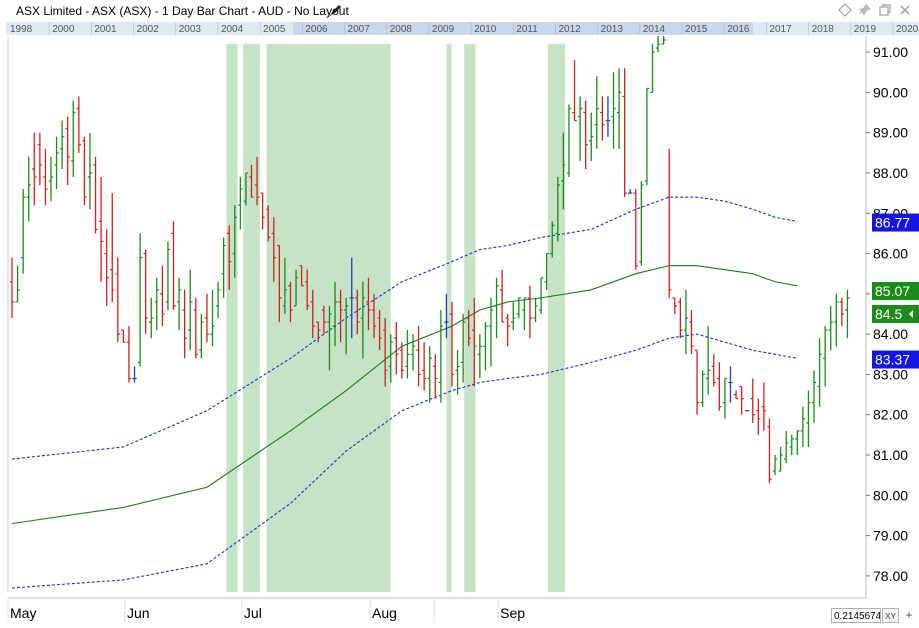  I want to click on pin-icon, so click(865, 10).